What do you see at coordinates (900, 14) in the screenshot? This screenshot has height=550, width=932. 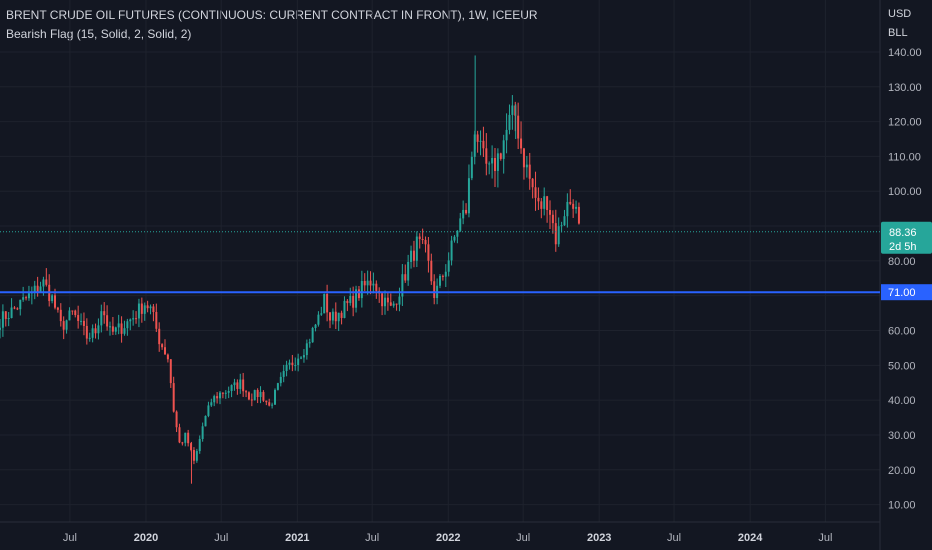 I see `axis-currency-label: USD` at bounding box center [900, 14].